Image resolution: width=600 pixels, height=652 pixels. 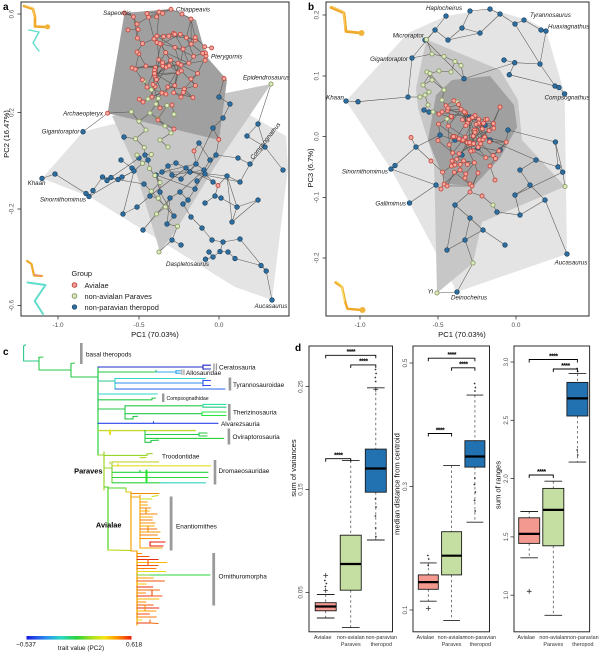 I want to click on svg-text: PC2 (16.47%), so click(x=6, y=134).